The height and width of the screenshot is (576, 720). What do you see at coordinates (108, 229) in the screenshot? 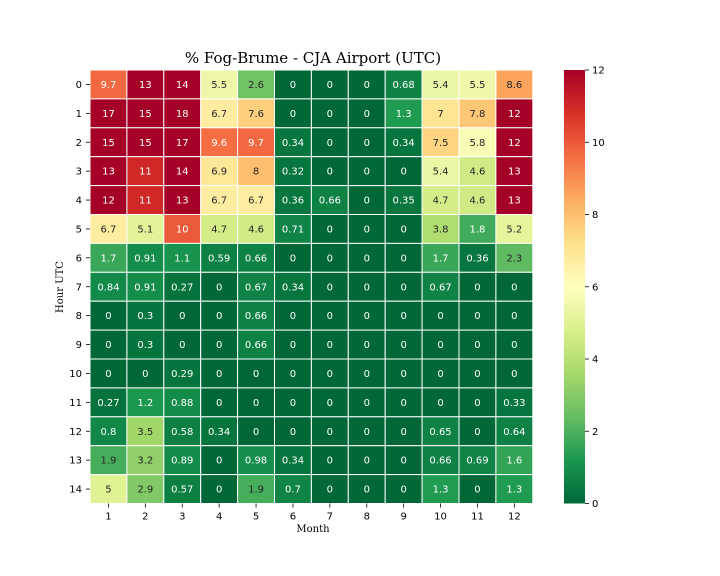
I see `cell-value-label: 6.7` at bounding box center [108, 229].